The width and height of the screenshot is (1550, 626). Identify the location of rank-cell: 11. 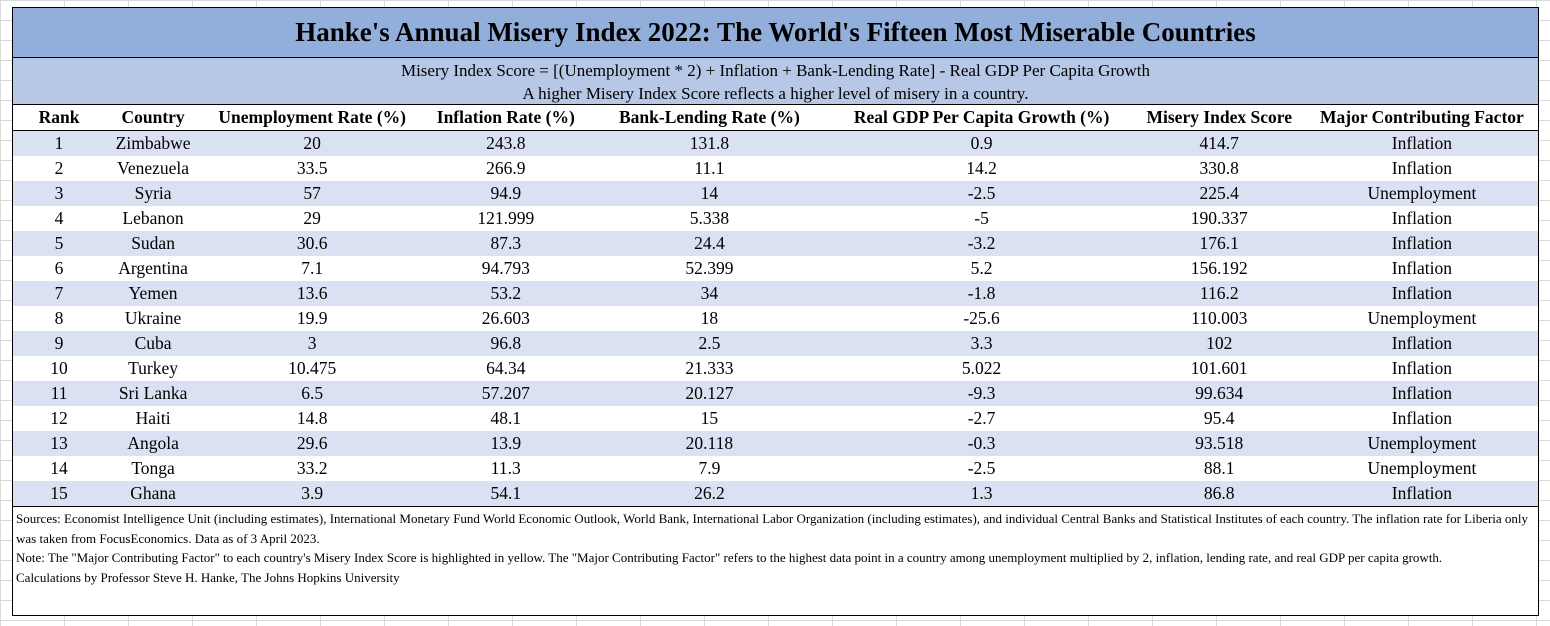
(59, 393).